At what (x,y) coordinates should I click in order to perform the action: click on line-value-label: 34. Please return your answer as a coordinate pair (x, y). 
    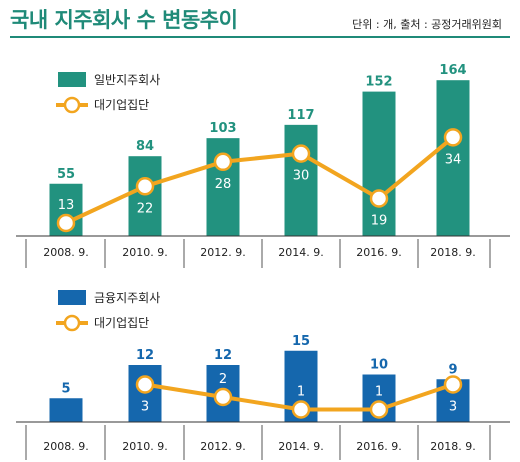
    Looking at the image, I should click on (453, 159).